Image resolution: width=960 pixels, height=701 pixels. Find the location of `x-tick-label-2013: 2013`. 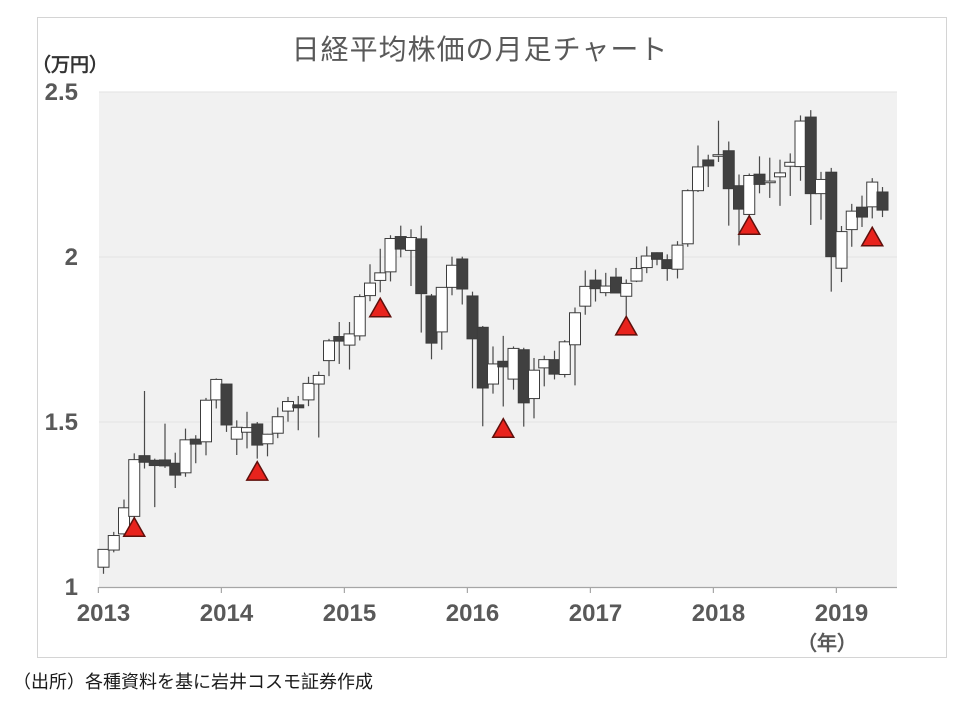

x-tick-label-2013: 2013 is located at coordinates (103, 613).